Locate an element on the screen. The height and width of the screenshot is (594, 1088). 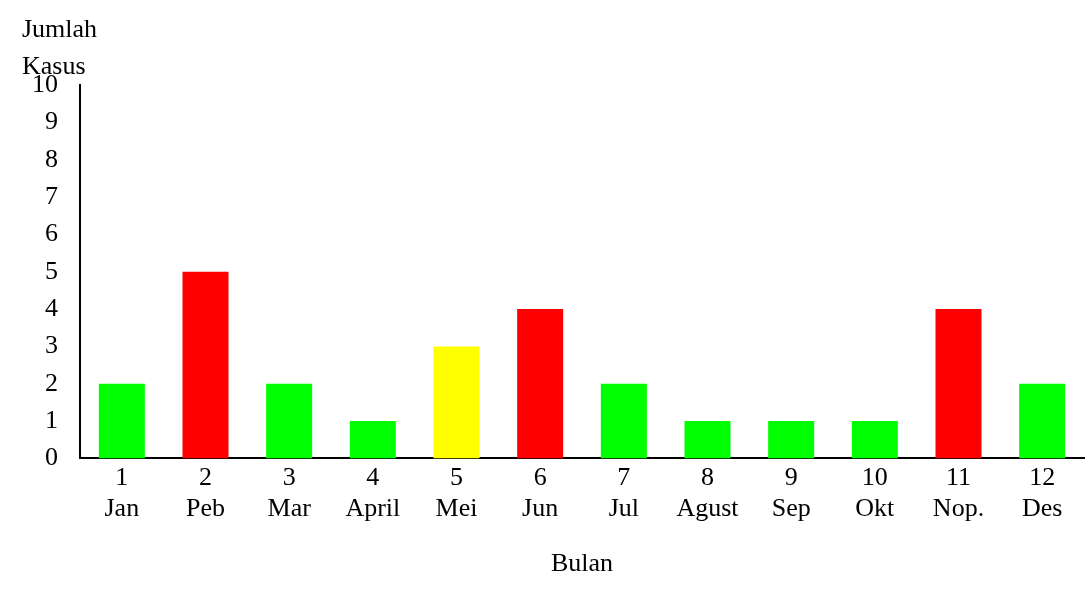
x-tick-label: 4 April is located at coordinates (373, 492).